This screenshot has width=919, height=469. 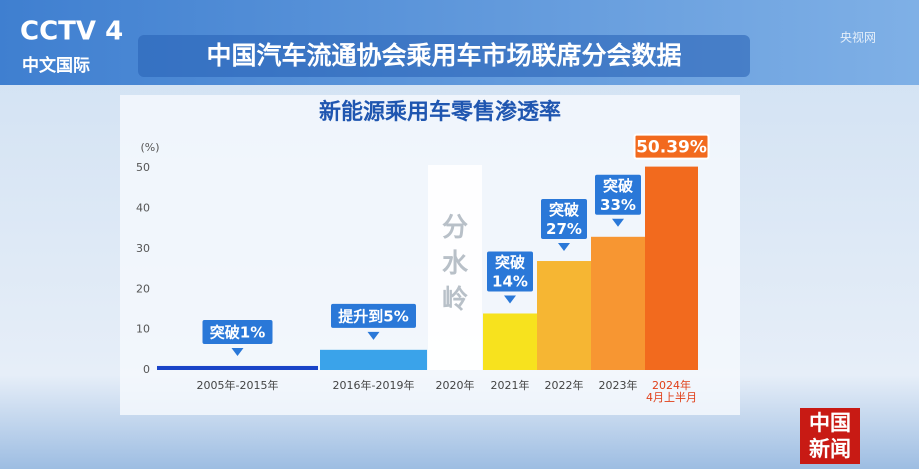 I want to click on value-label: 提升到5%, so click(x=373, y=316).